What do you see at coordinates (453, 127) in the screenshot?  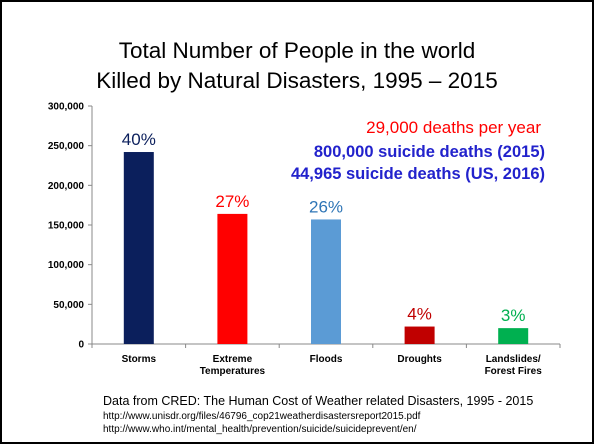 I see `annotation-deaths-per-year: 29,000 deaths per year` at bounding box center [453, 127].